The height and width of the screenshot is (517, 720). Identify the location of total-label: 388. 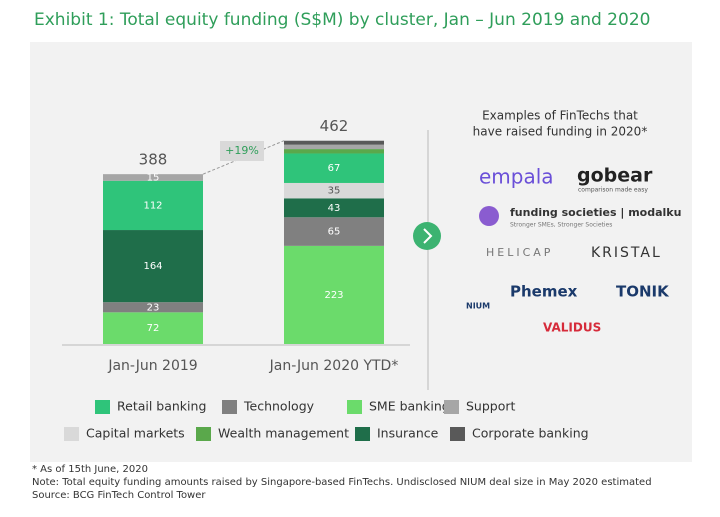
(153, 160).